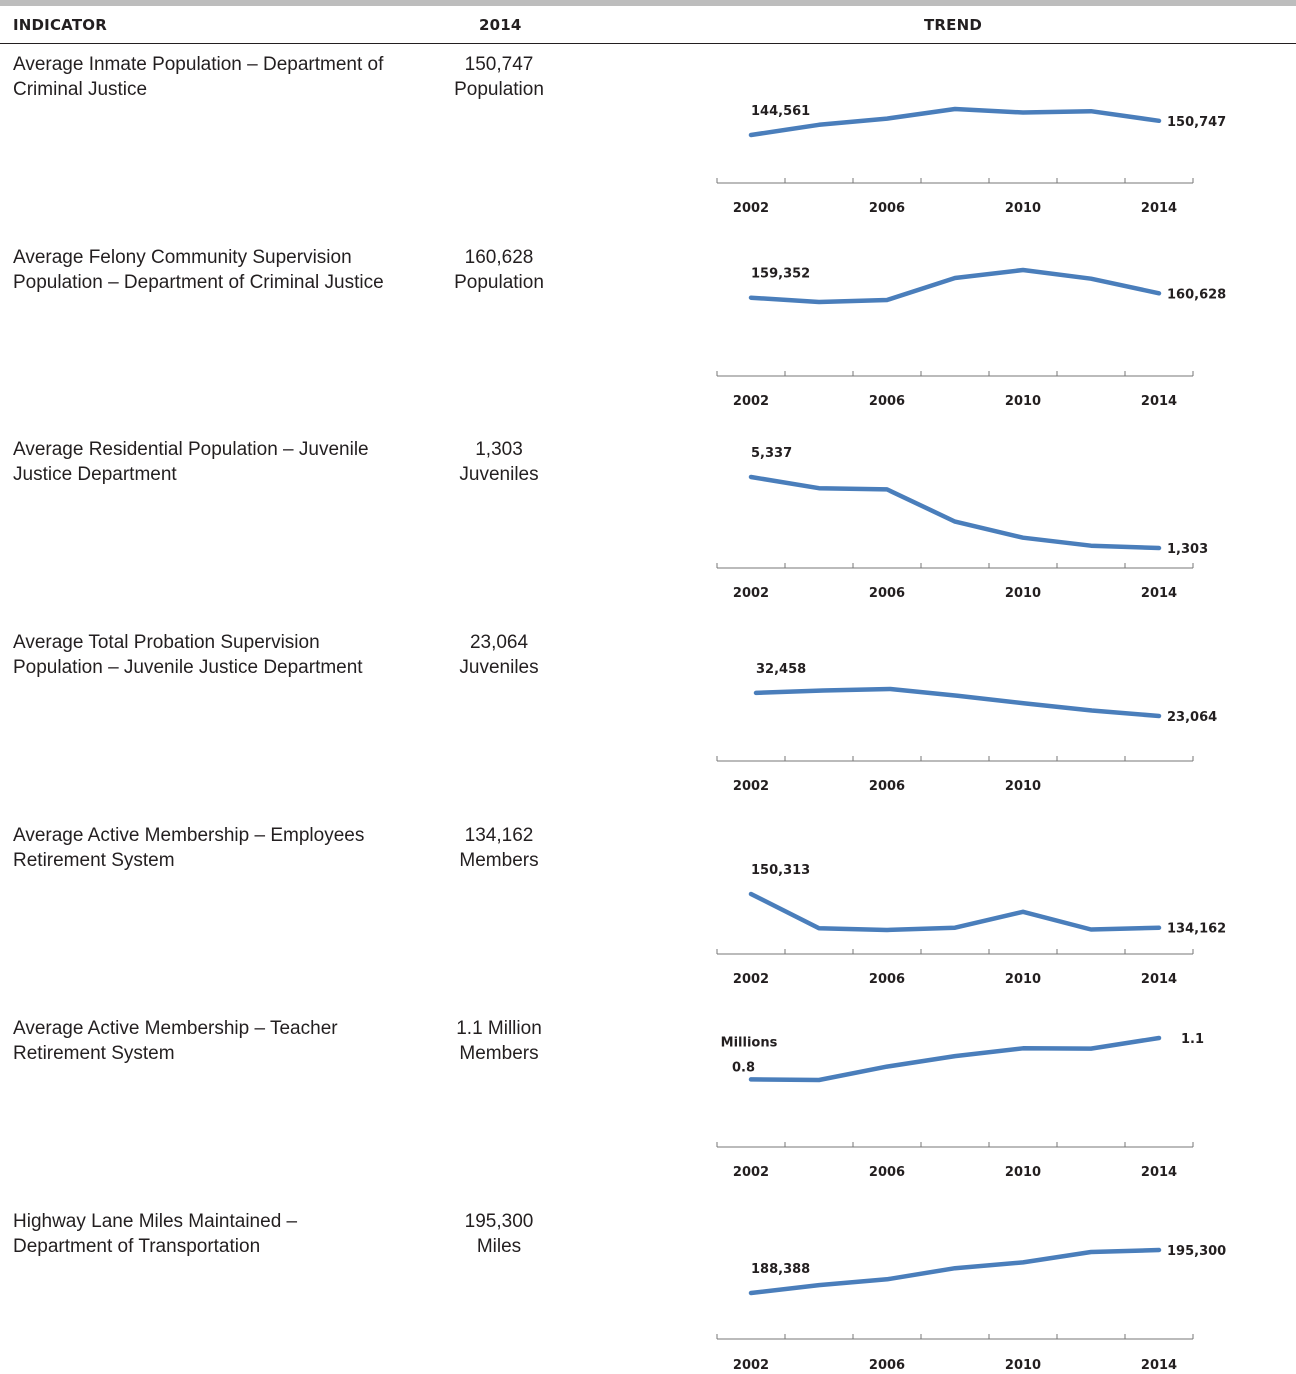 The width and height of the screenshot is (1296, 1374). What do you see at coordinates (1192, 717) in the screenshot?
I see `last-value-label: 23,064` at bounding box center [1192, 717].